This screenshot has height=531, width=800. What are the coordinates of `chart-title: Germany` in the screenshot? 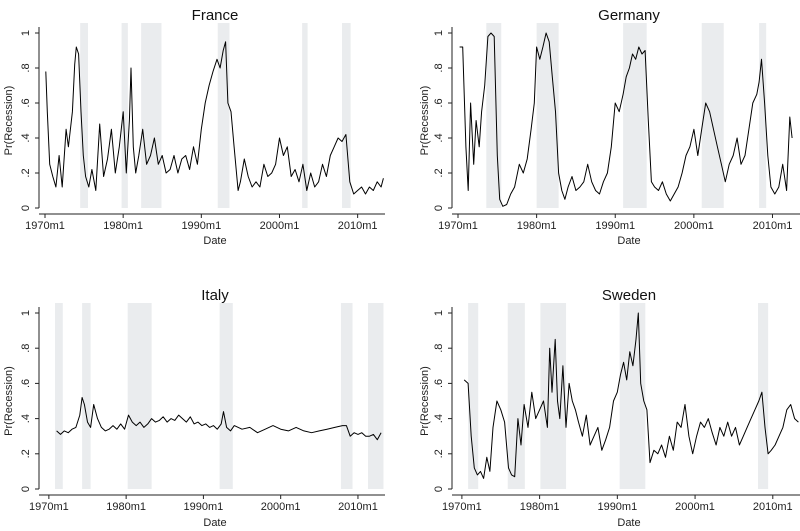 It's located at (629, 15).